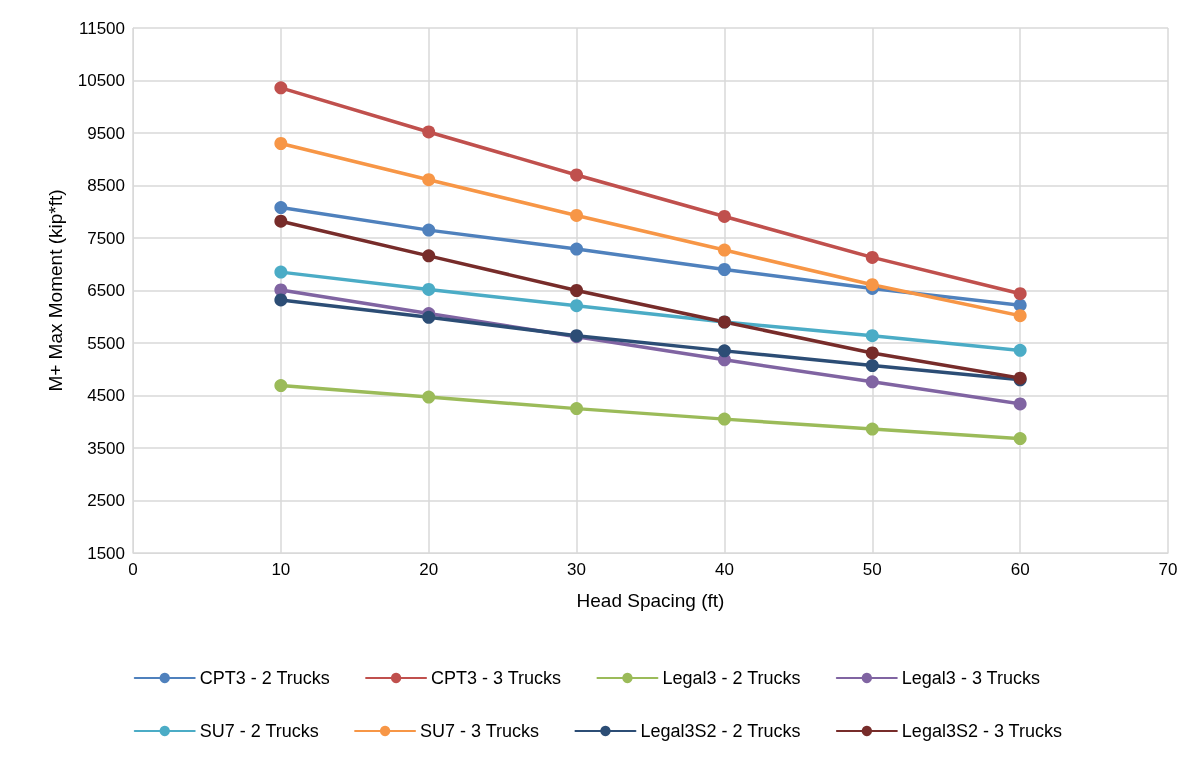  Describe the element at coordinates (106, 133) in the screenshot. I see `y-tick-label: 9500` at that location.